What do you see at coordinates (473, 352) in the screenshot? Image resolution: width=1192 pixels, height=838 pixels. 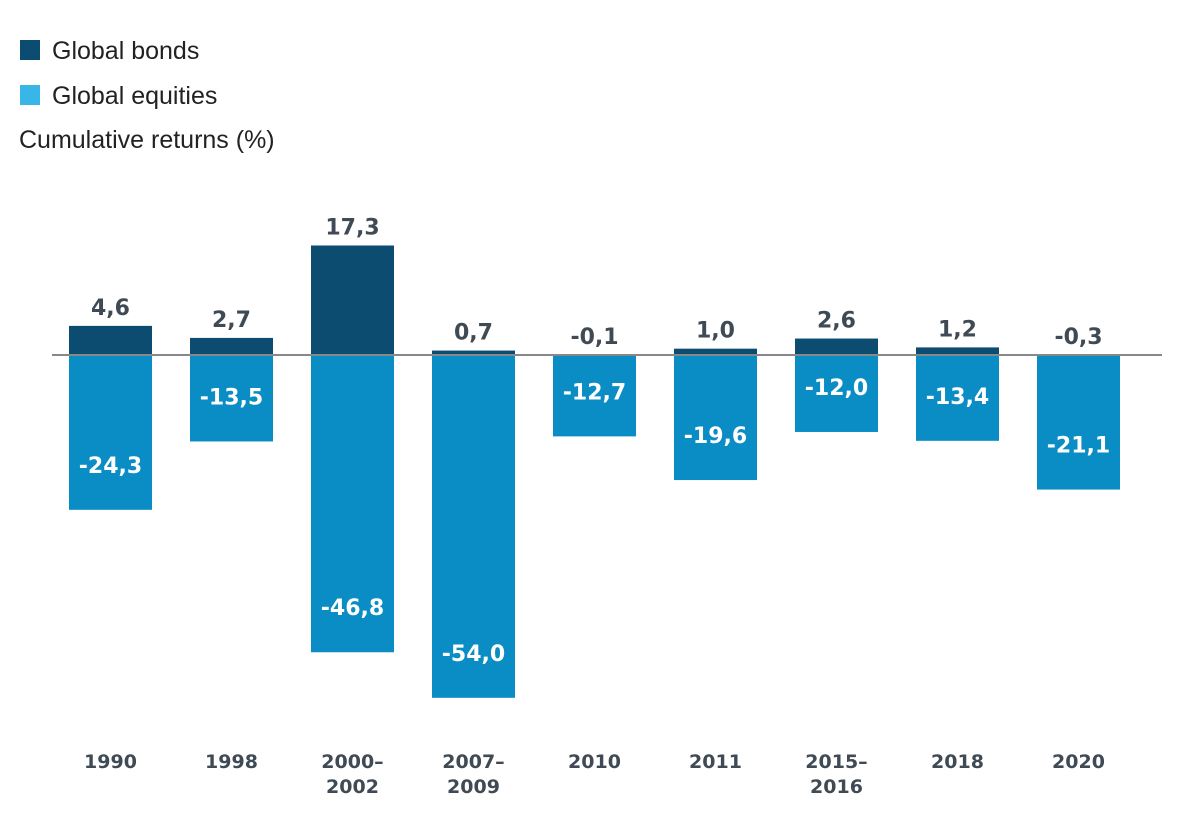 I see `bar-global-bonds-2007-2009` at bounding box center [473, 352].